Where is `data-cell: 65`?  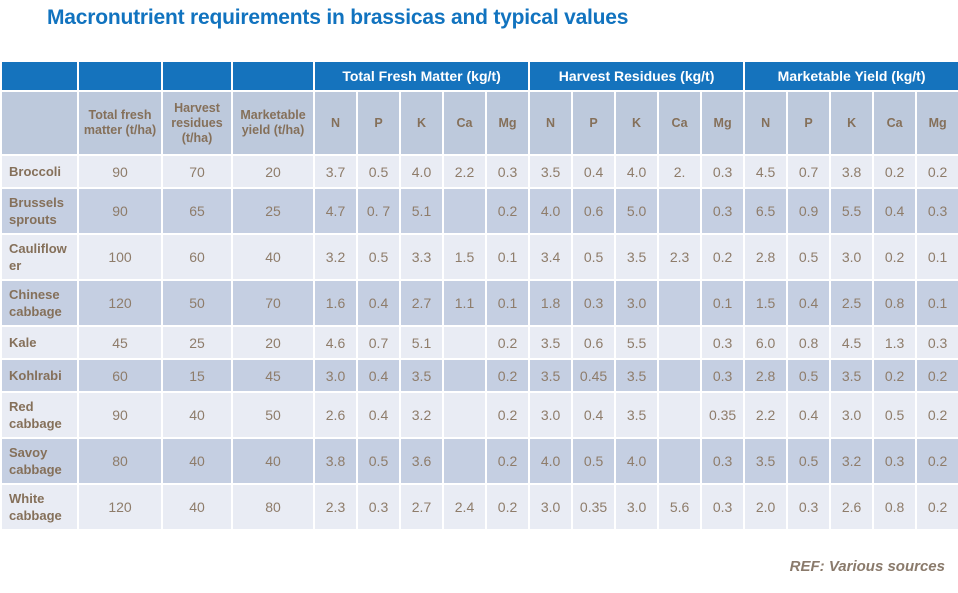
data-cell: 65 is located at coordinates (197, 211).